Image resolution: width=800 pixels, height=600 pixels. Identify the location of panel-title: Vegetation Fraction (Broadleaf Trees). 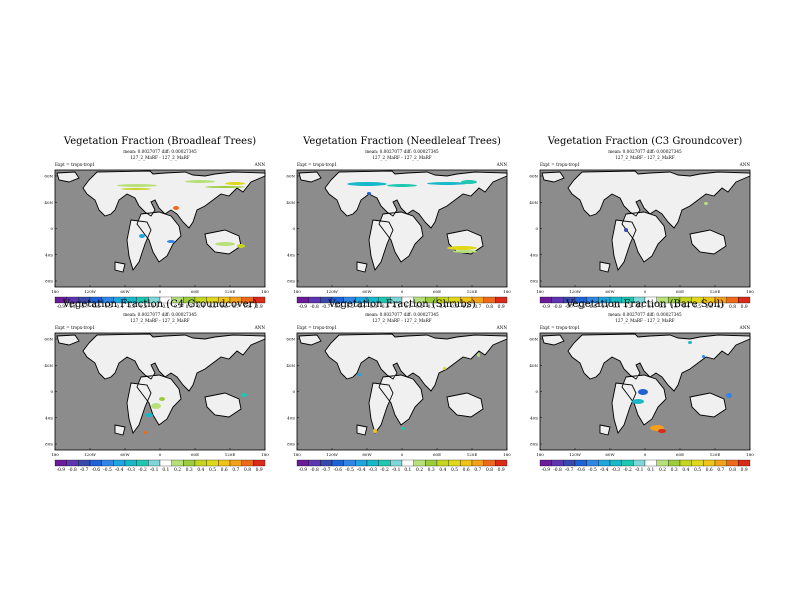
(159, 141).